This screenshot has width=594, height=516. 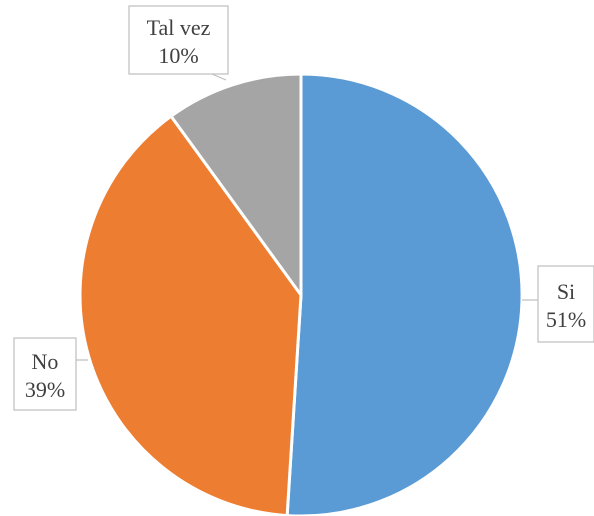 I want to click on callout-box-no, so click(x=45, y=374).